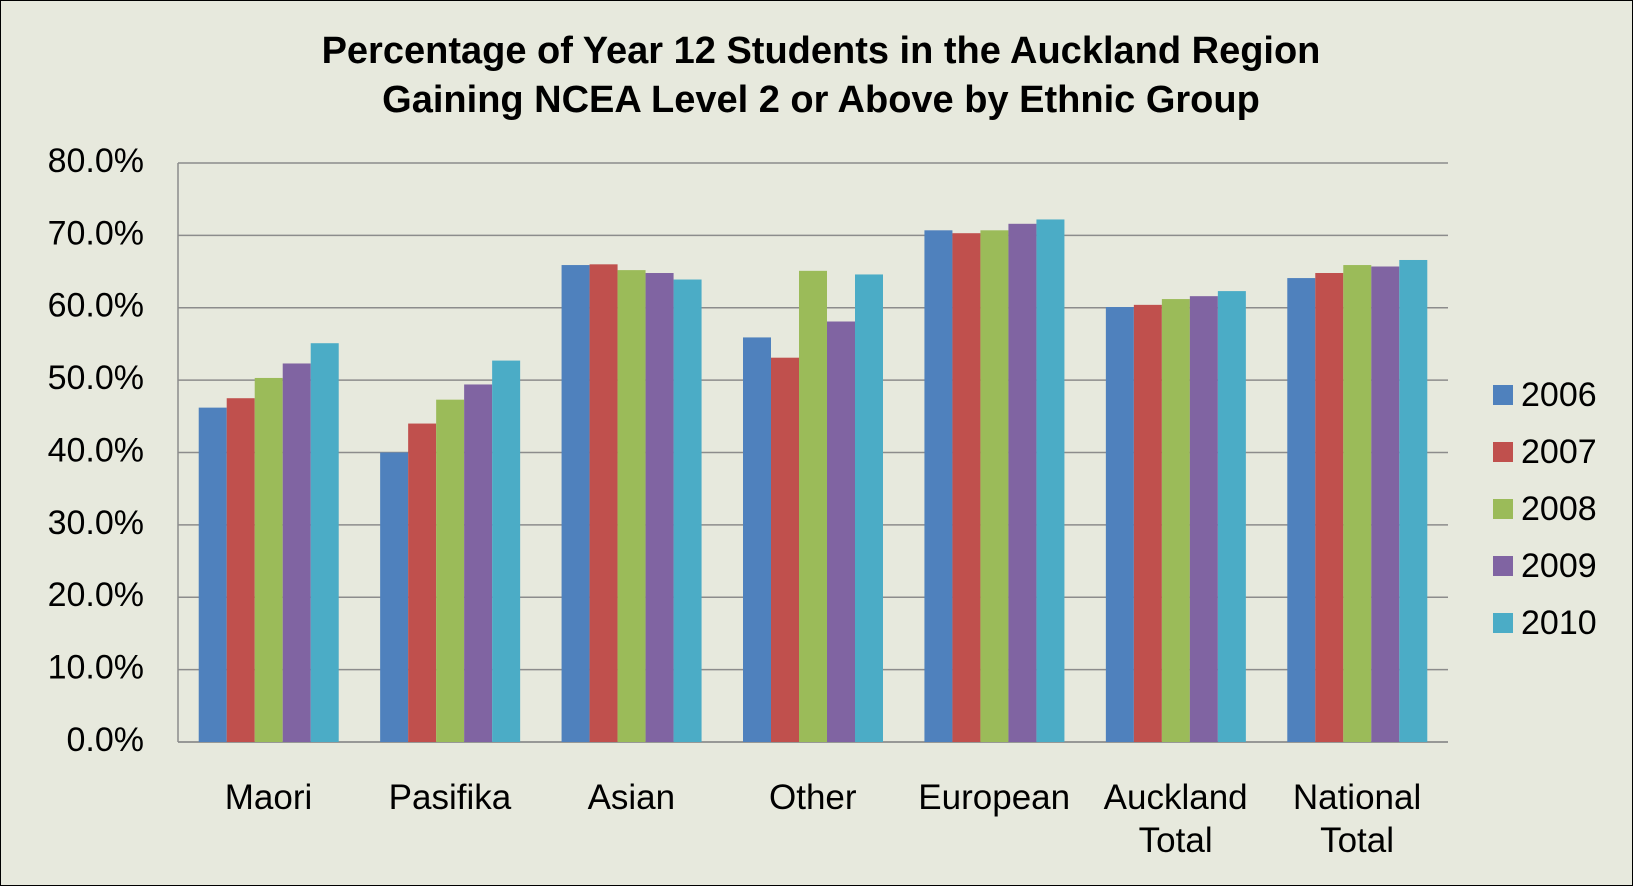  I want to click on y-tick-label: 80.0%, so click(96, 161).